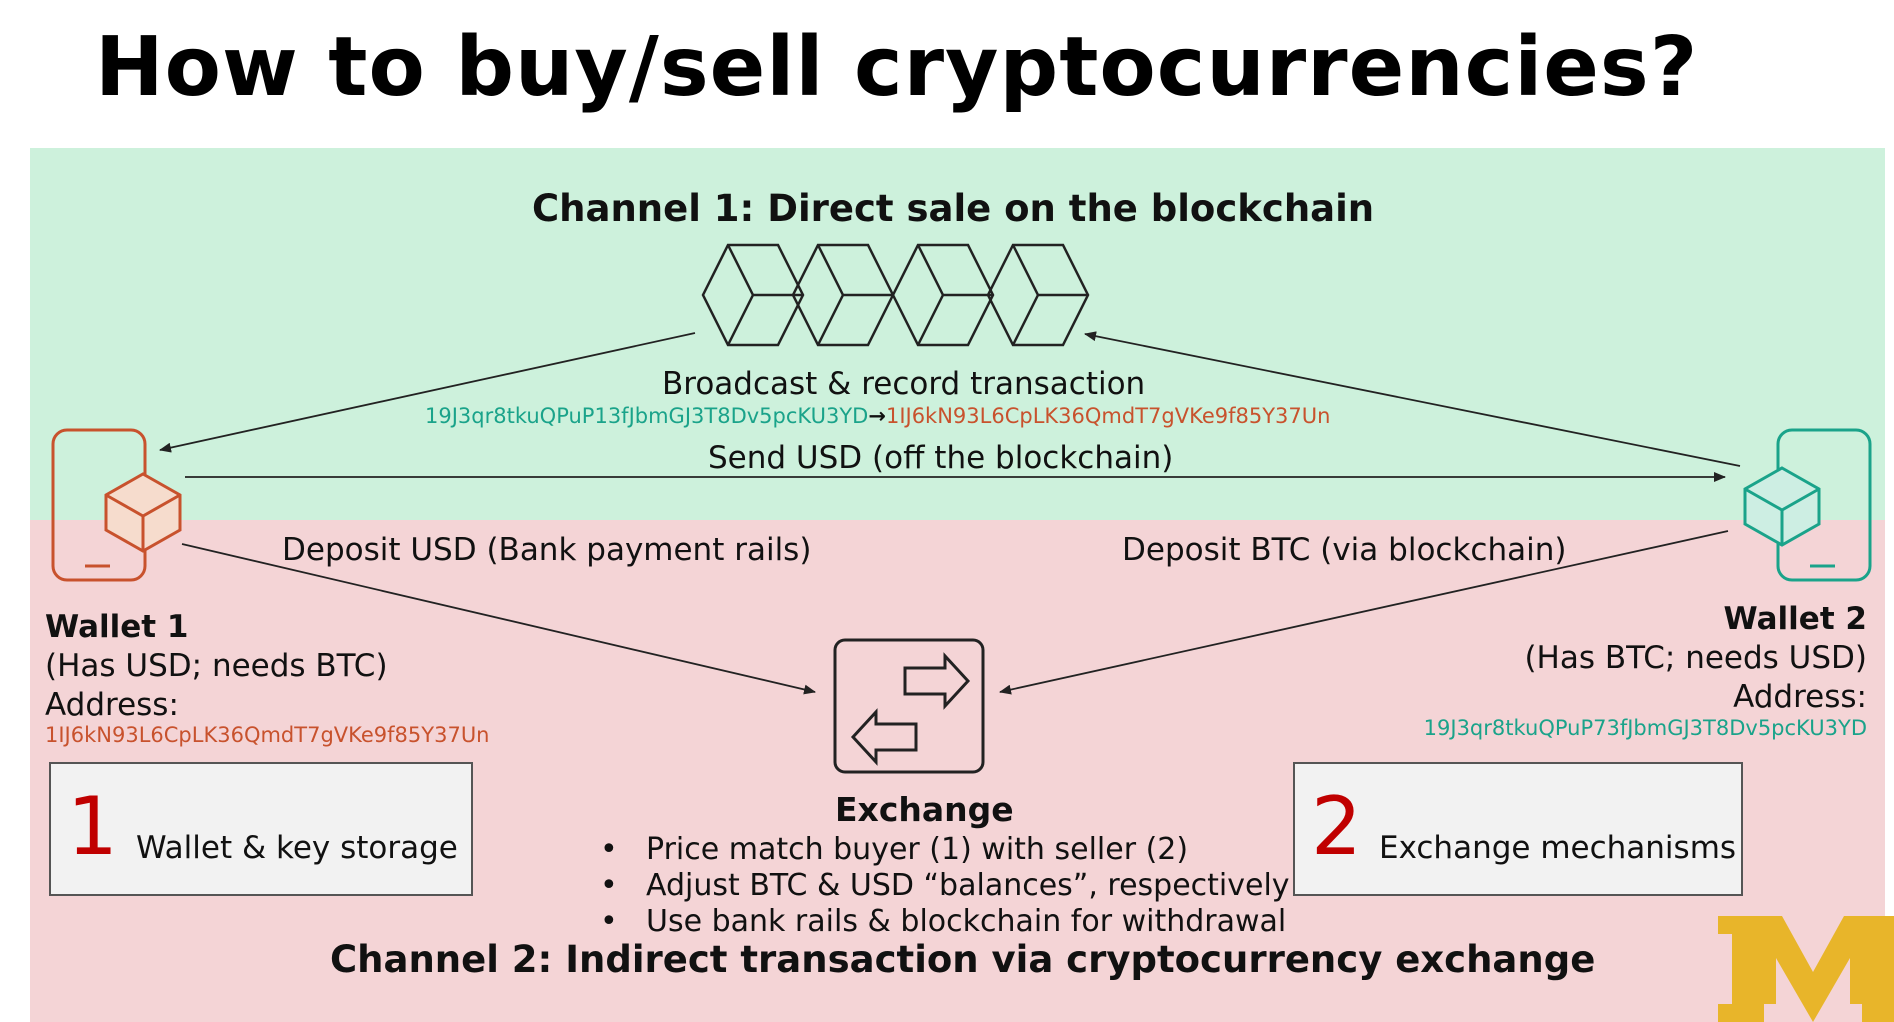 The image size is (1894, 1022). What do you see at coordinates (1800, 697) in the screenshot?
I see `wallet2-address-label: Address:` at bounding box center [1800, 697].